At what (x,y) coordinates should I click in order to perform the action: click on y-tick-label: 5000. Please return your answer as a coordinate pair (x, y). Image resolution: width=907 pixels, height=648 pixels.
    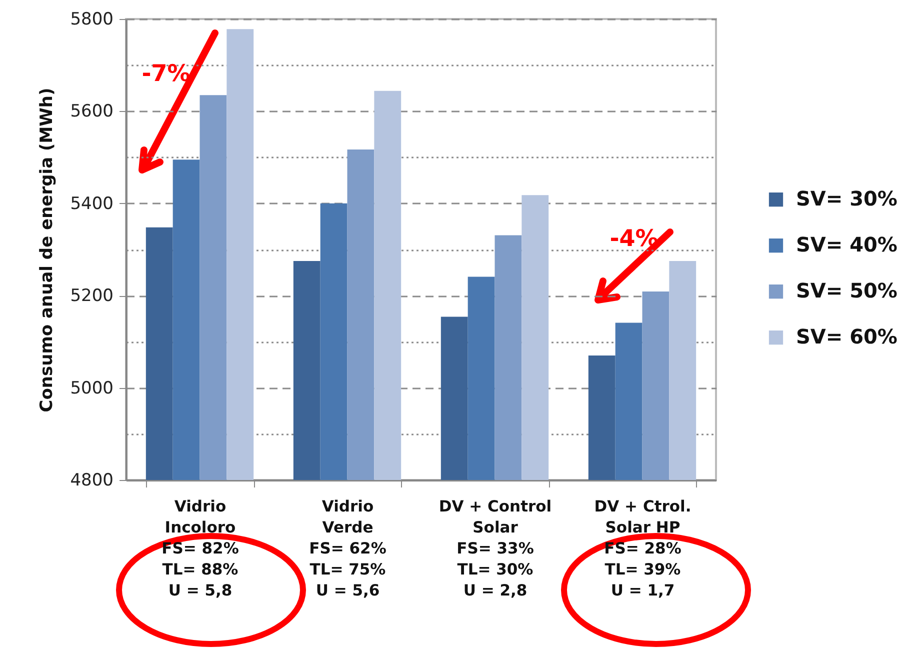
    Looking at the image, I should click on (92, 388).